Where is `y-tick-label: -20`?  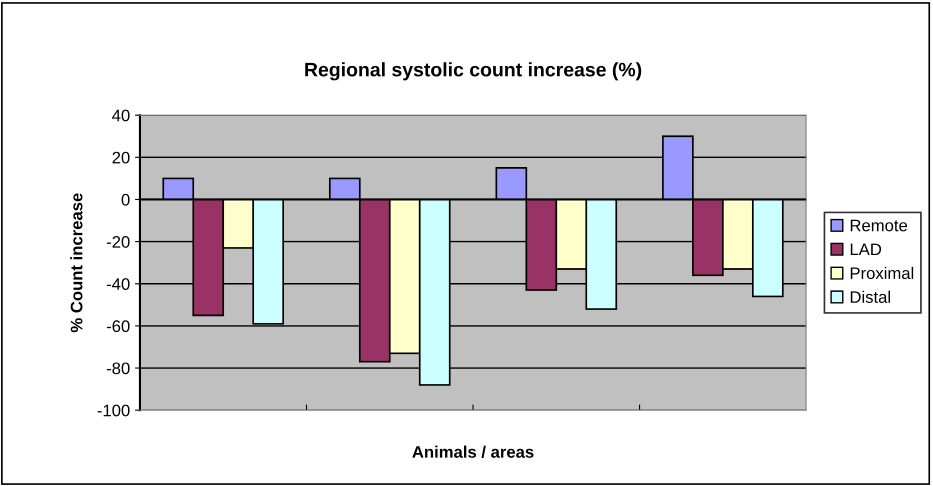 y-tick-label: -20 is located at coordinates (118, 242).